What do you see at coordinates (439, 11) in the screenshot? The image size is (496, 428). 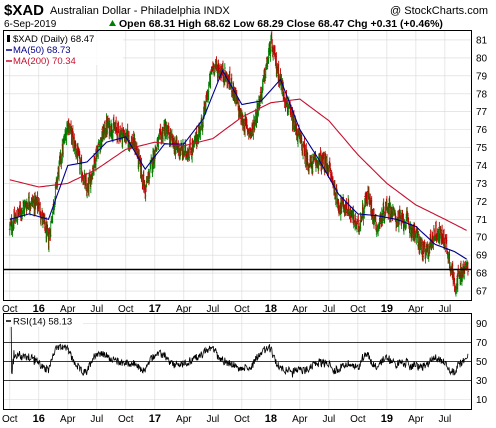 I see `watermark: @ StockCharts.com` at bounding box center [439, 11].